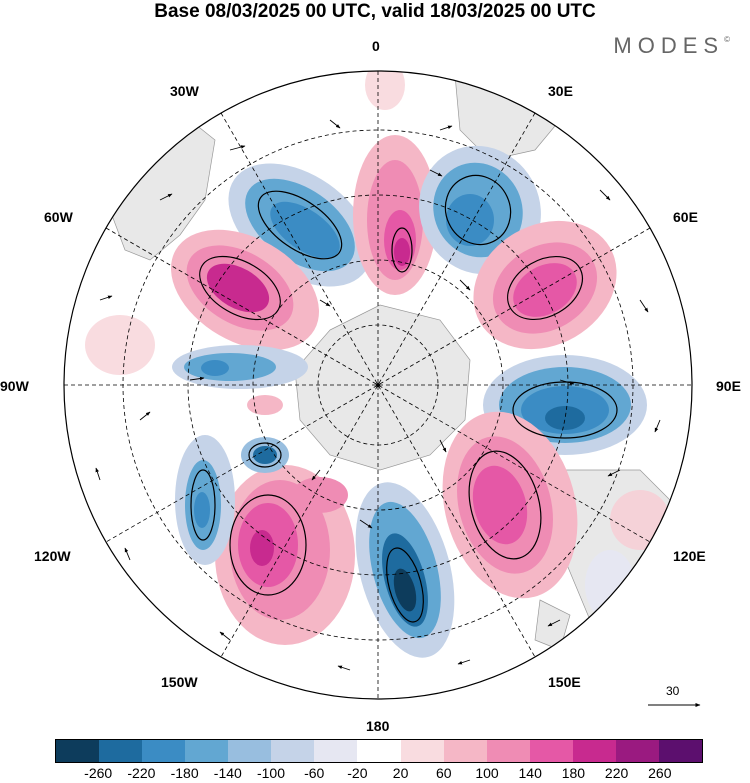 This screenshot has height=783, width=750. What do you see at coordinates (560, 91) in the screenshot?
I see `lon-label-30e: 30E` at bounding box center [560, 91].